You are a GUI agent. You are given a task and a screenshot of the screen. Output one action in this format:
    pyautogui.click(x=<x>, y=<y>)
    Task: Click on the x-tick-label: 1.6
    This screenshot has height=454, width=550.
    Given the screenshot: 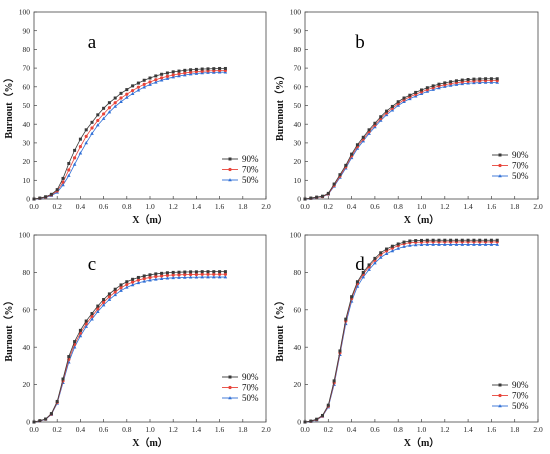 What is the action you would take?
    pyautogui.click(x=492, y=206)
    